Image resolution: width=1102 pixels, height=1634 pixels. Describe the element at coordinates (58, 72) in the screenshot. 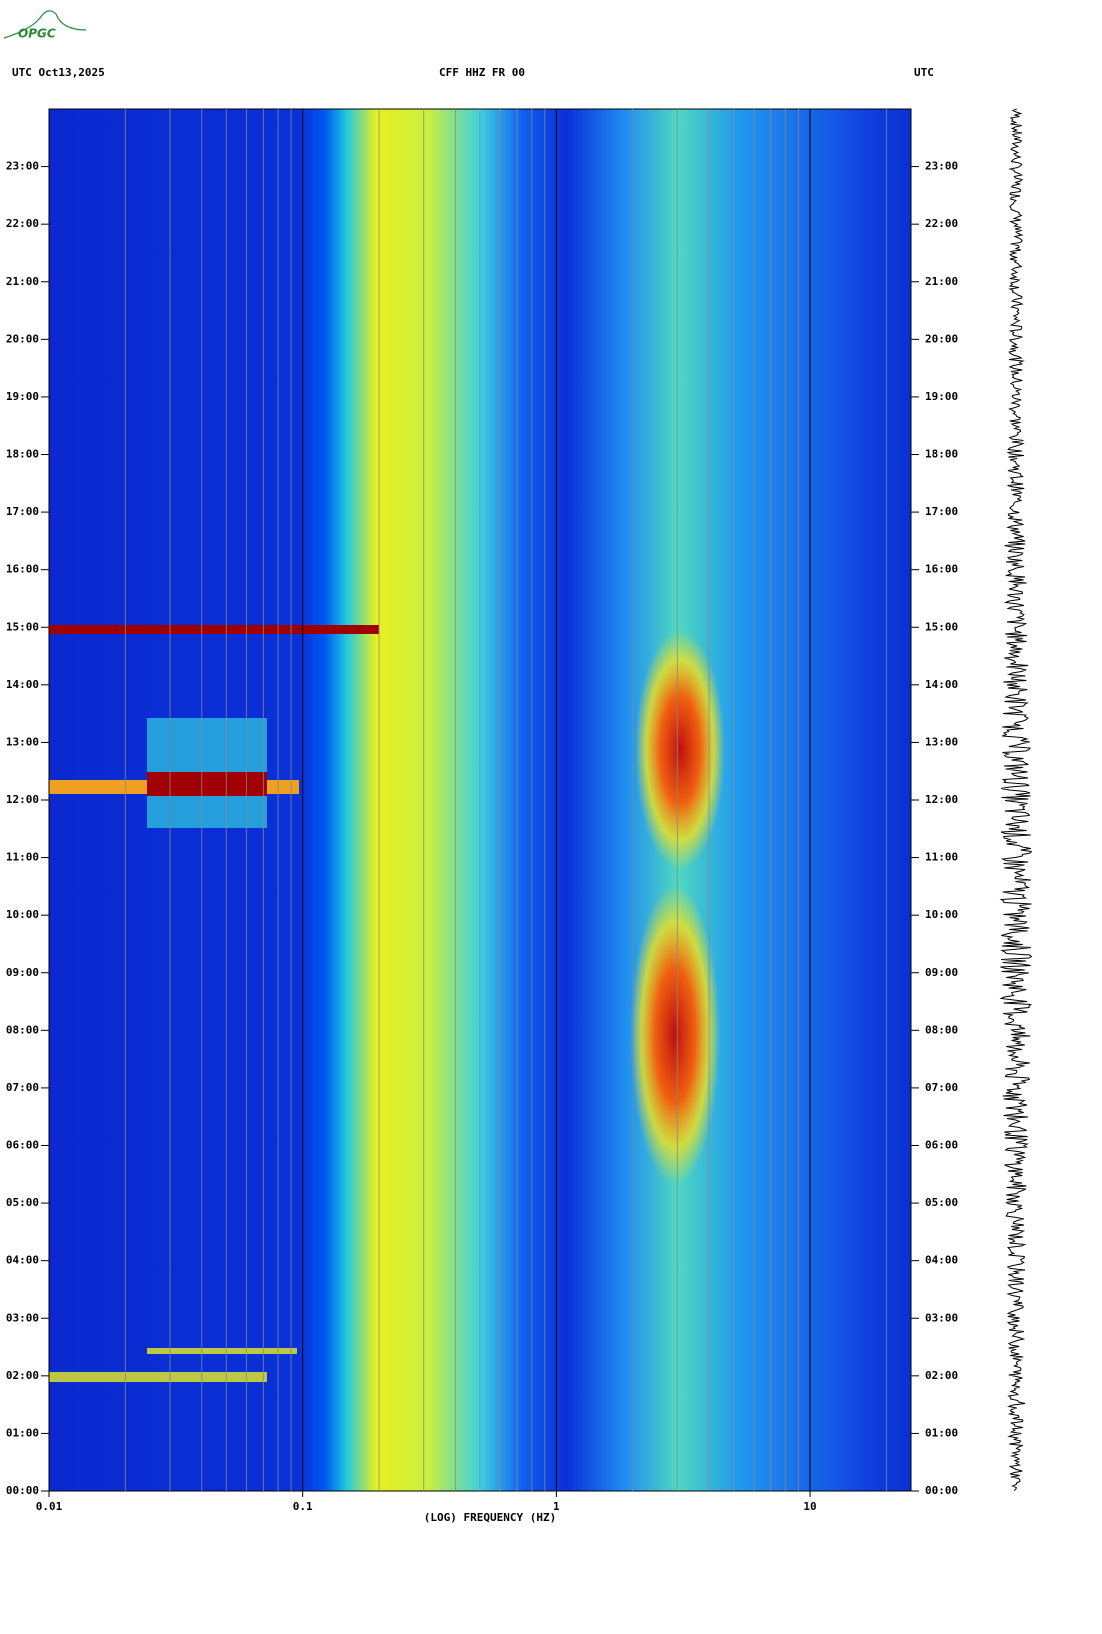

I see `title-left: UTC Oct13,2025` at that location.